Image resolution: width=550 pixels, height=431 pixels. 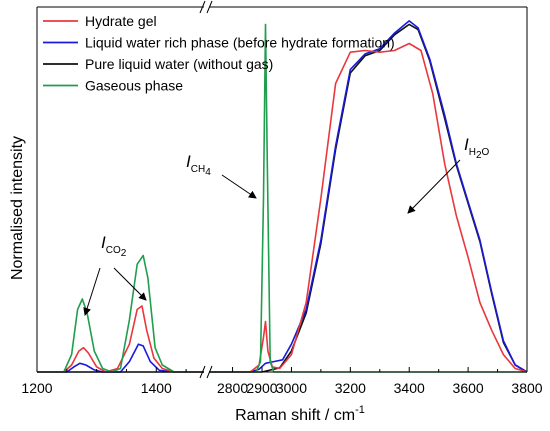 What do you see at coordinates (350, 388) in the screenshot?
I see `x-tick-label-3200: 3200` at bounding box center [350, 388].